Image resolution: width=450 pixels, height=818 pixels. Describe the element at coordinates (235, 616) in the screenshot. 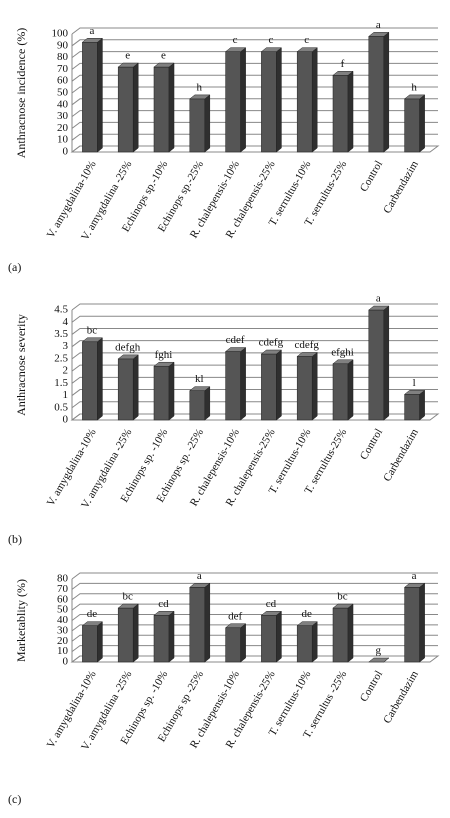

I see `bar-annotation: def` at that location.